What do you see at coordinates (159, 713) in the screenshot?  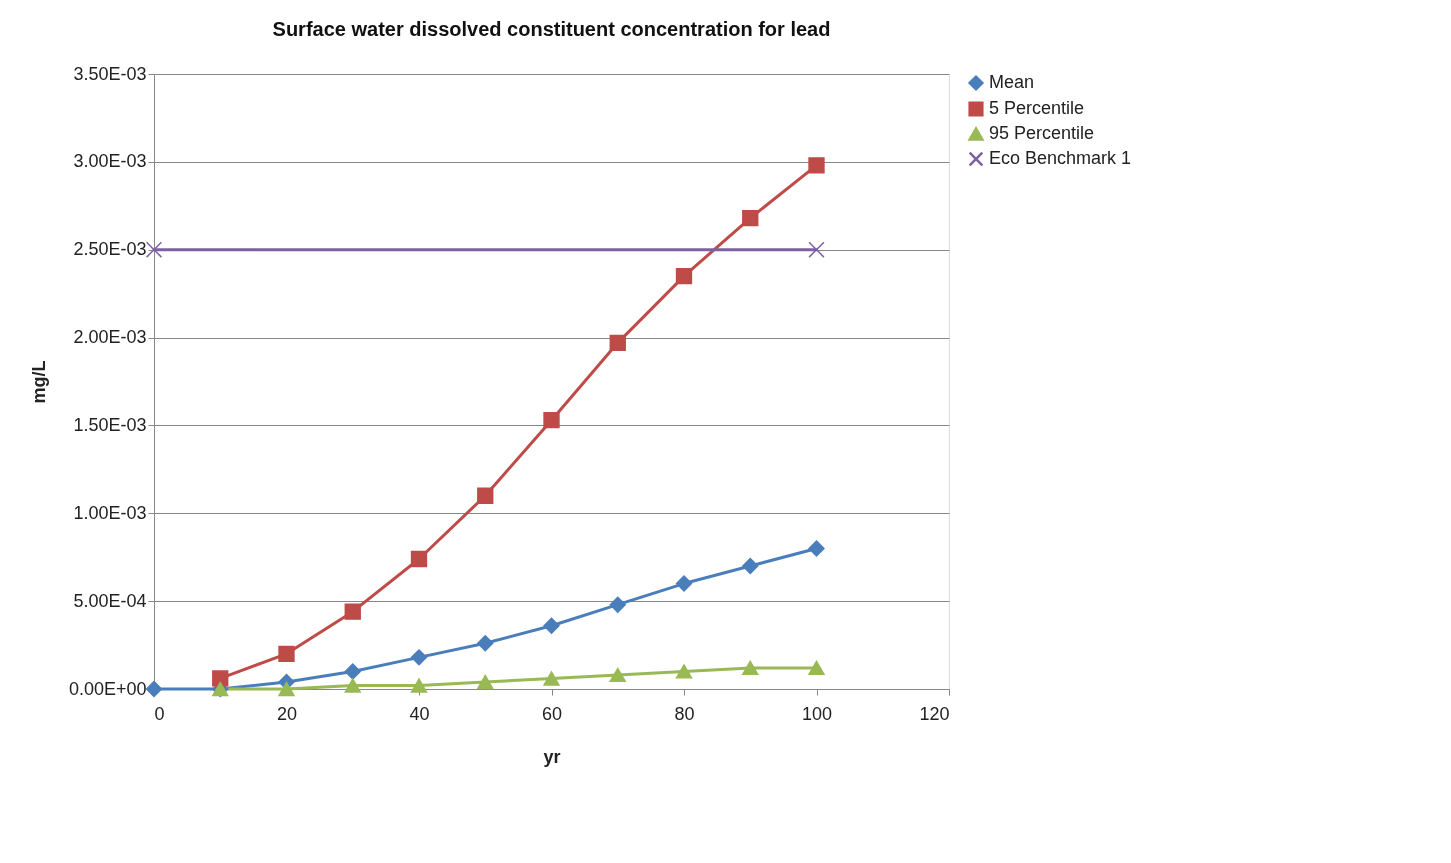 I see `x-tick-label: 0` at bounding box center [159, 713].